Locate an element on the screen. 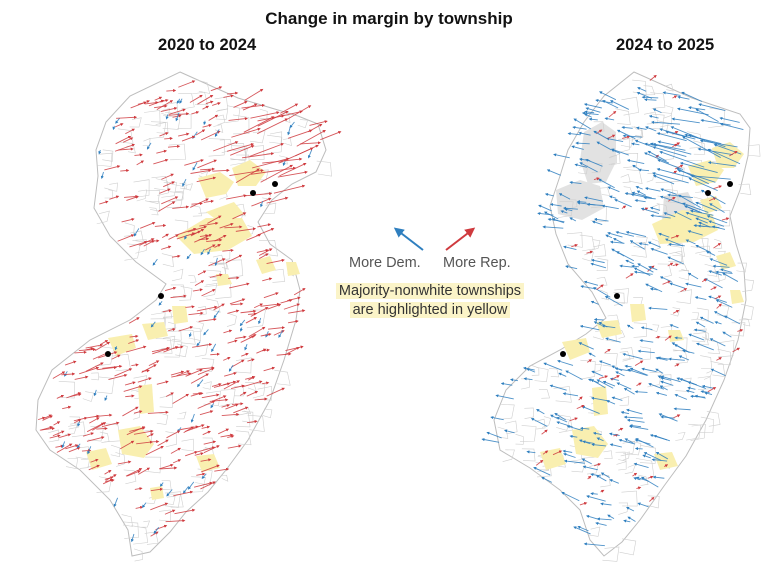  panel-title-2024-2025: 2024 to 2025 is located at coordinates (665, 45).